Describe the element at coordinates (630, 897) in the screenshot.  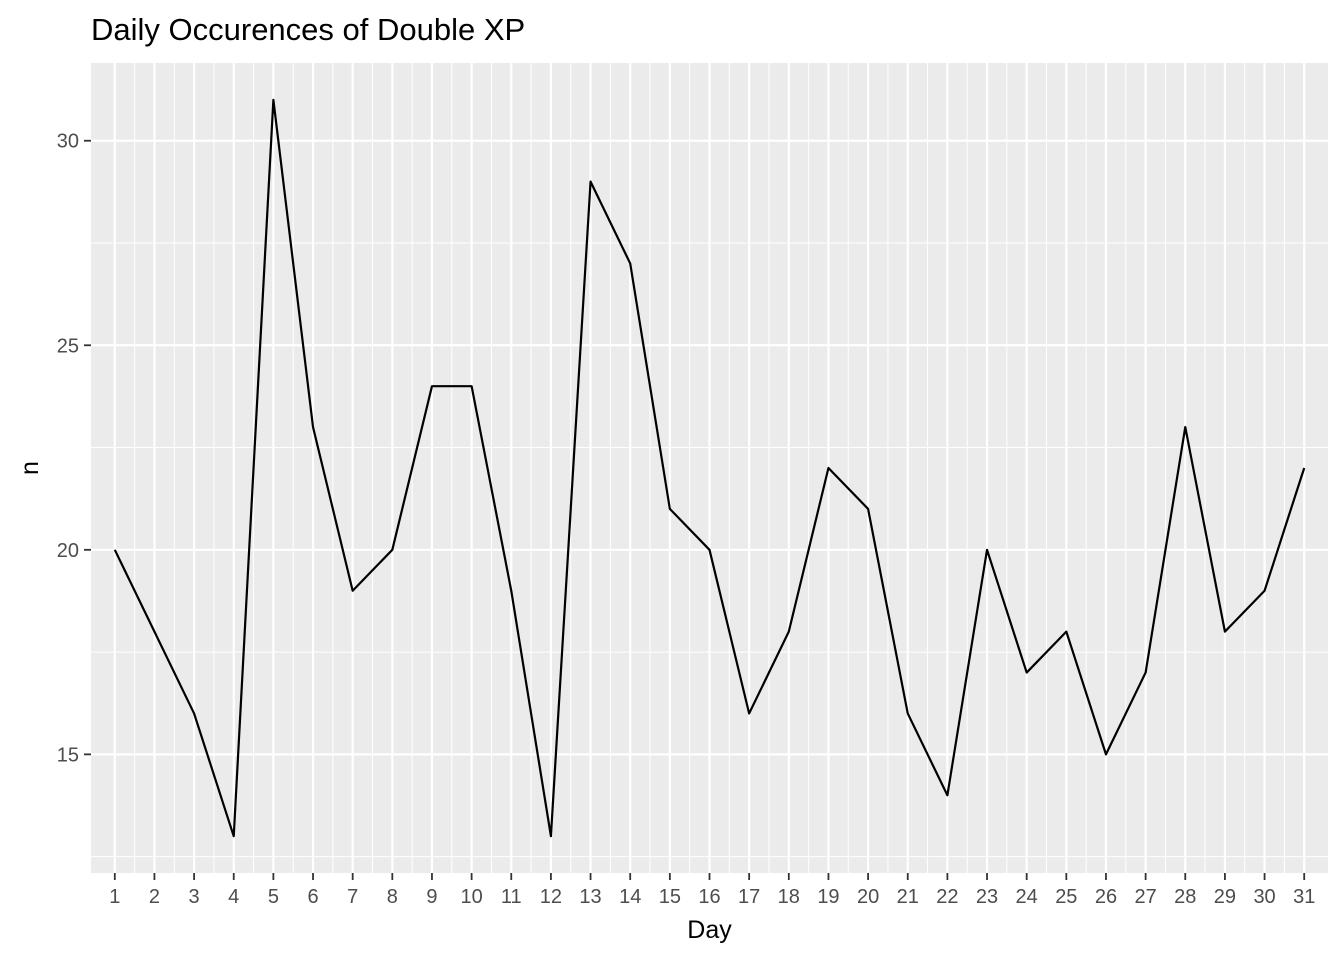
I see `x-tick-label: 14` at that location.